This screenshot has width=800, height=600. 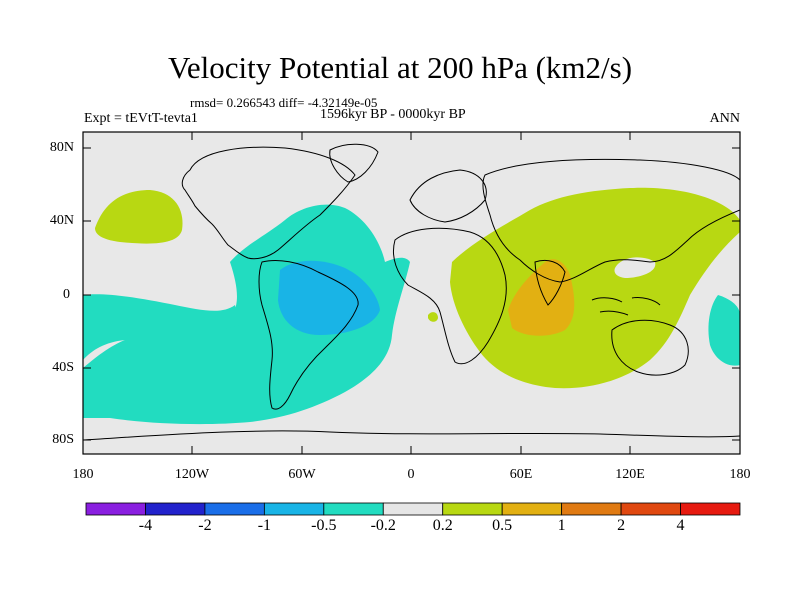 I want to click on coast-indonesia, so click(x=626, y=306).